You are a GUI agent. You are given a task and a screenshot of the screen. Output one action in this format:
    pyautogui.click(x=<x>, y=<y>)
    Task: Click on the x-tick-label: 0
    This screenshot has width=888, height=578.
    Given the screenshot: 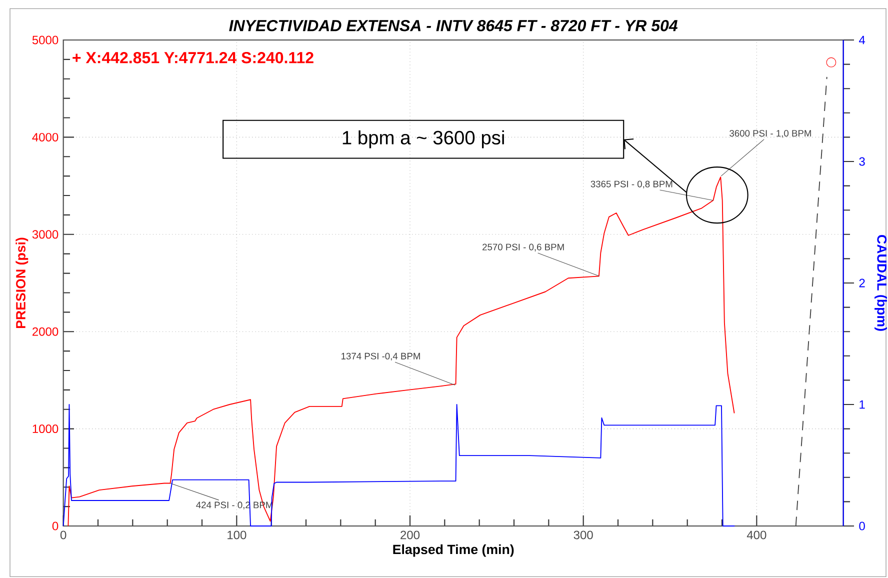 What is the action you would take?
    pyautogui.click(x=63, y=535)
    